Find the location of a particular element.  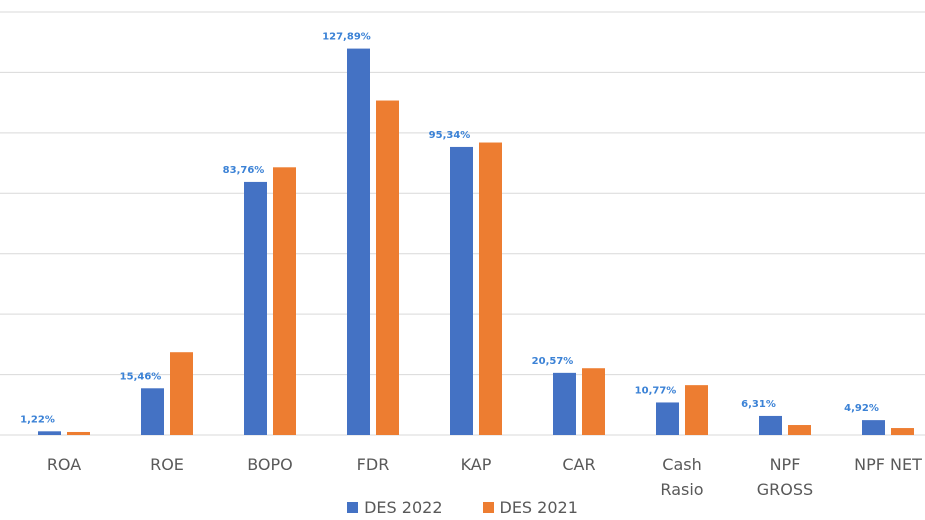

x-tick-label: CAR is located at coordinates (579, 464).